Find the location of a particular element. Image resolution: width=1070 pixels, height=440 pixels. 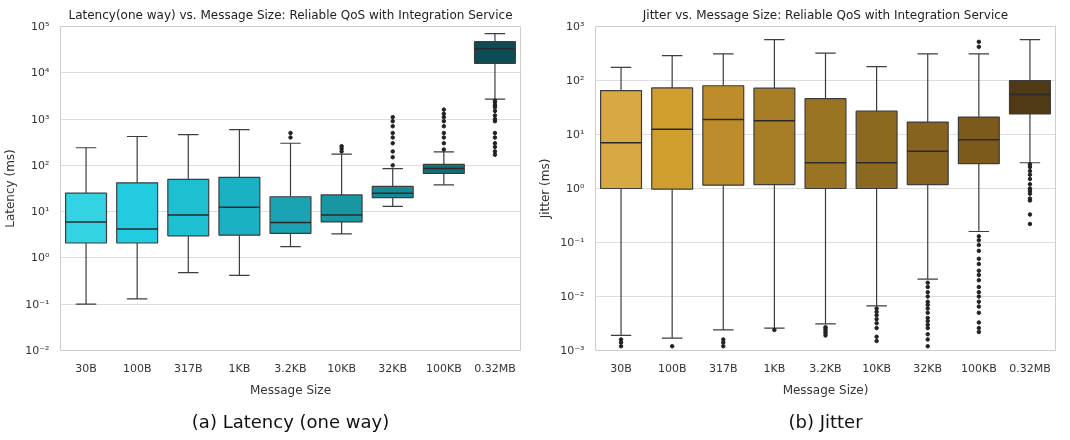

chart-title: Latency(one way) vs. Message Size: Reliable QoS with Integration Service is located at coordinates (290, 14).